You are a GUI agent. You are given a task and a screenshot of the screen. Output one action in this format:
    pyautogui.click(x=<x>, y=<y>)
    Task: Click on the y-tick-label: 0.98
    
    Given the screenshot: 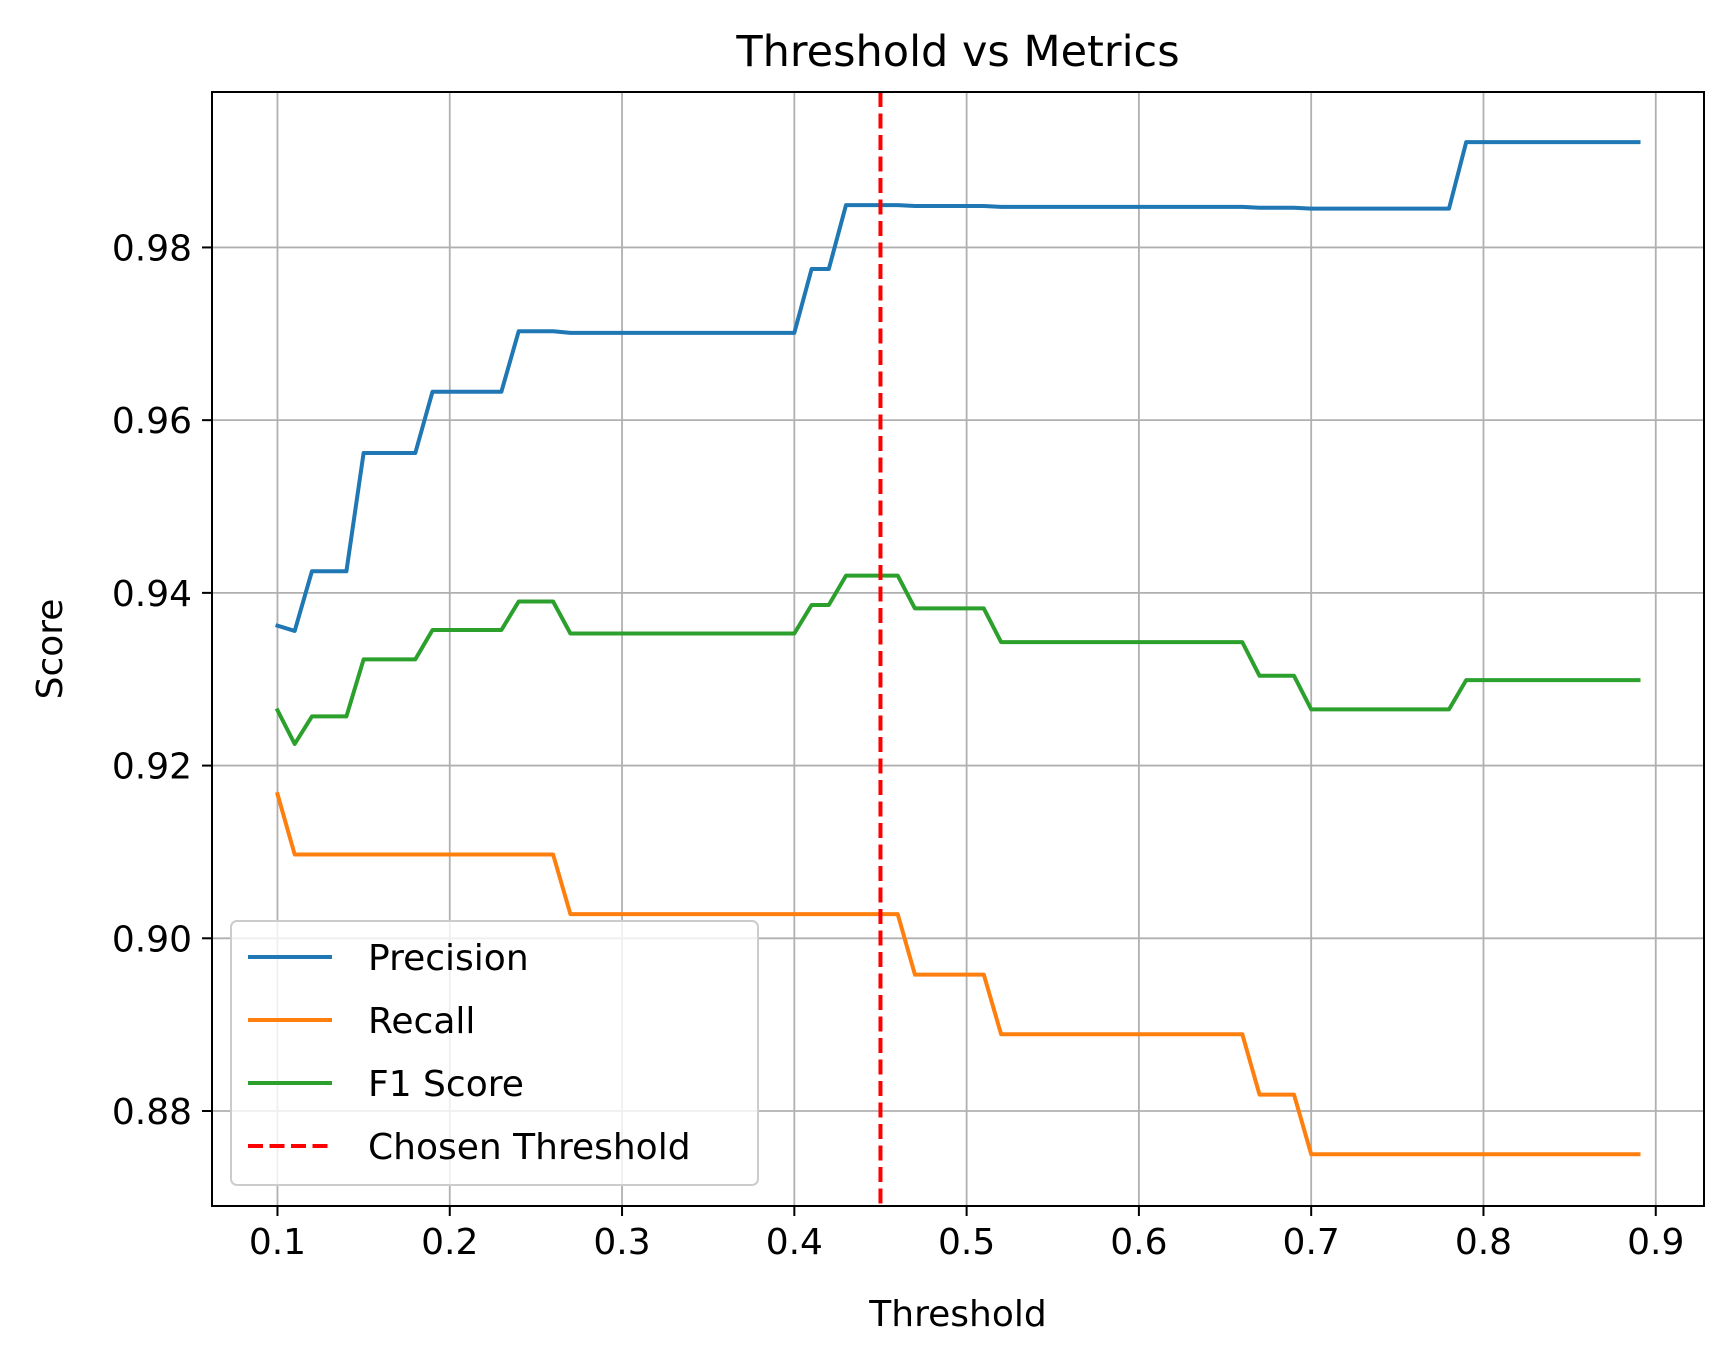 What is the action you would take?
    pyautogui.click(x=152, y=248)
    